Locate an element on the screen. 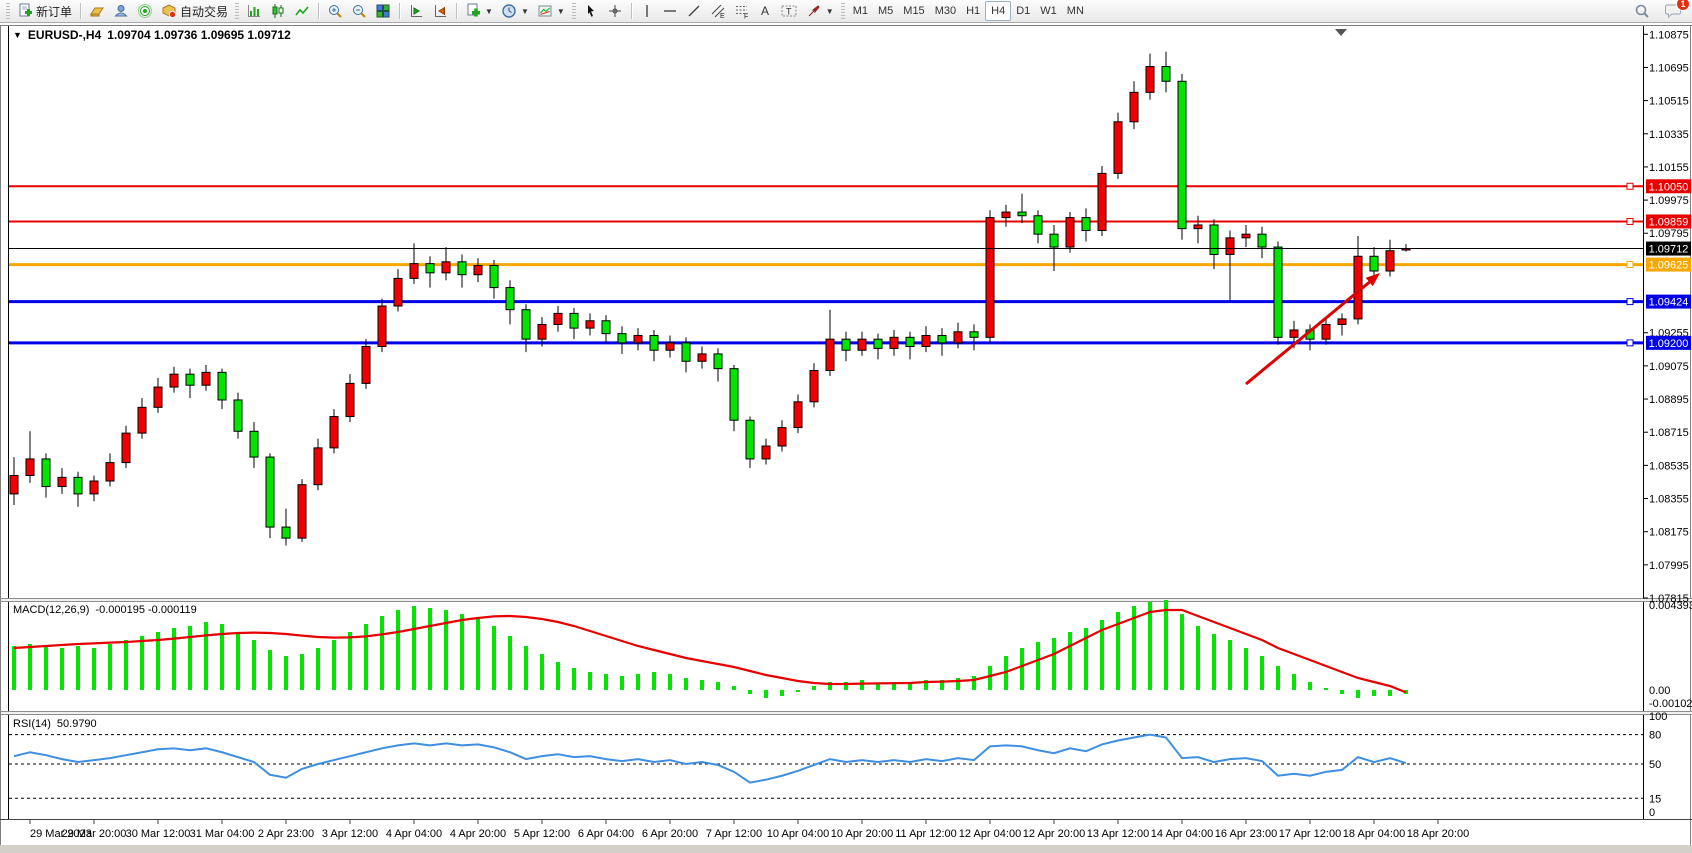 The width and height of the screenshot is (1692, 853). timeframe-M1: M1 is located at coordinates (860, 11).